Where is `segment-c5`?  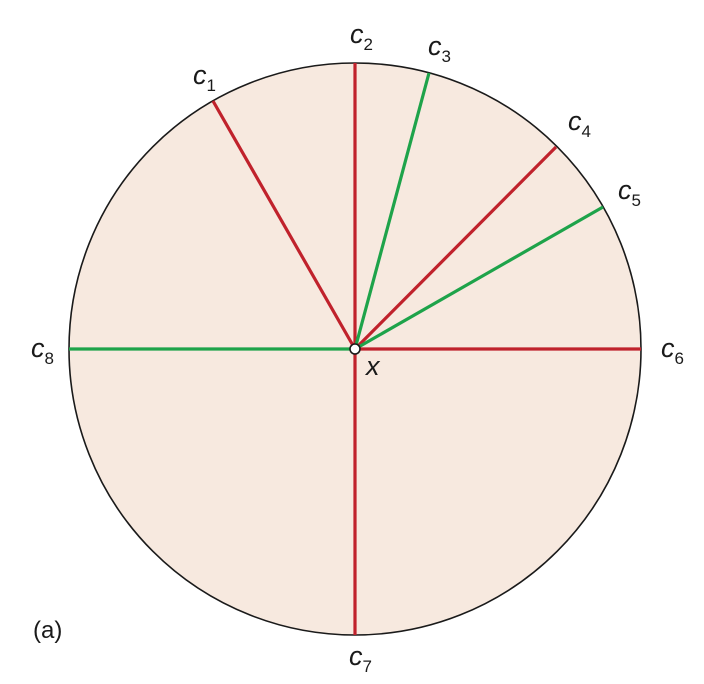
segment-c5 is located at coordinates (479, 278).